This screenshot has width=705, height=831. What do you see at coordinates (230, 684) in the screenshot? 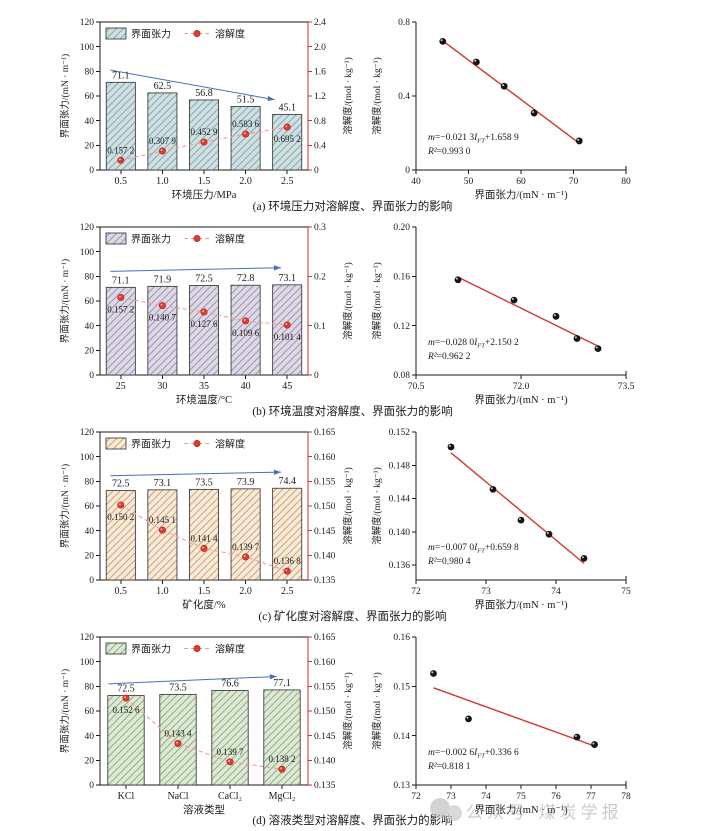
I see `svg-text: 76.6` at bounding box center [230, 684].